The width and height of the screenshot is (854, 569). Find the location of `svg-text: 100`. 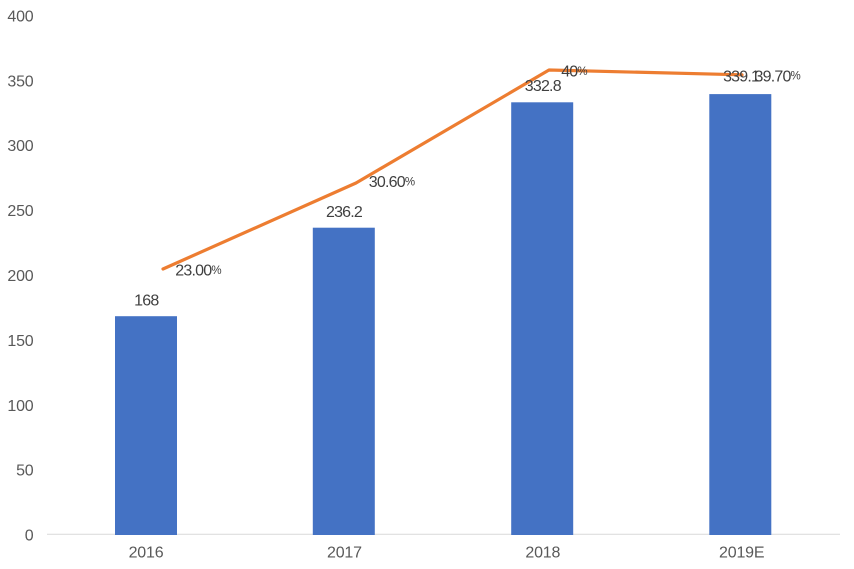

svg-text: 100 is located at coordinates (20, 406).